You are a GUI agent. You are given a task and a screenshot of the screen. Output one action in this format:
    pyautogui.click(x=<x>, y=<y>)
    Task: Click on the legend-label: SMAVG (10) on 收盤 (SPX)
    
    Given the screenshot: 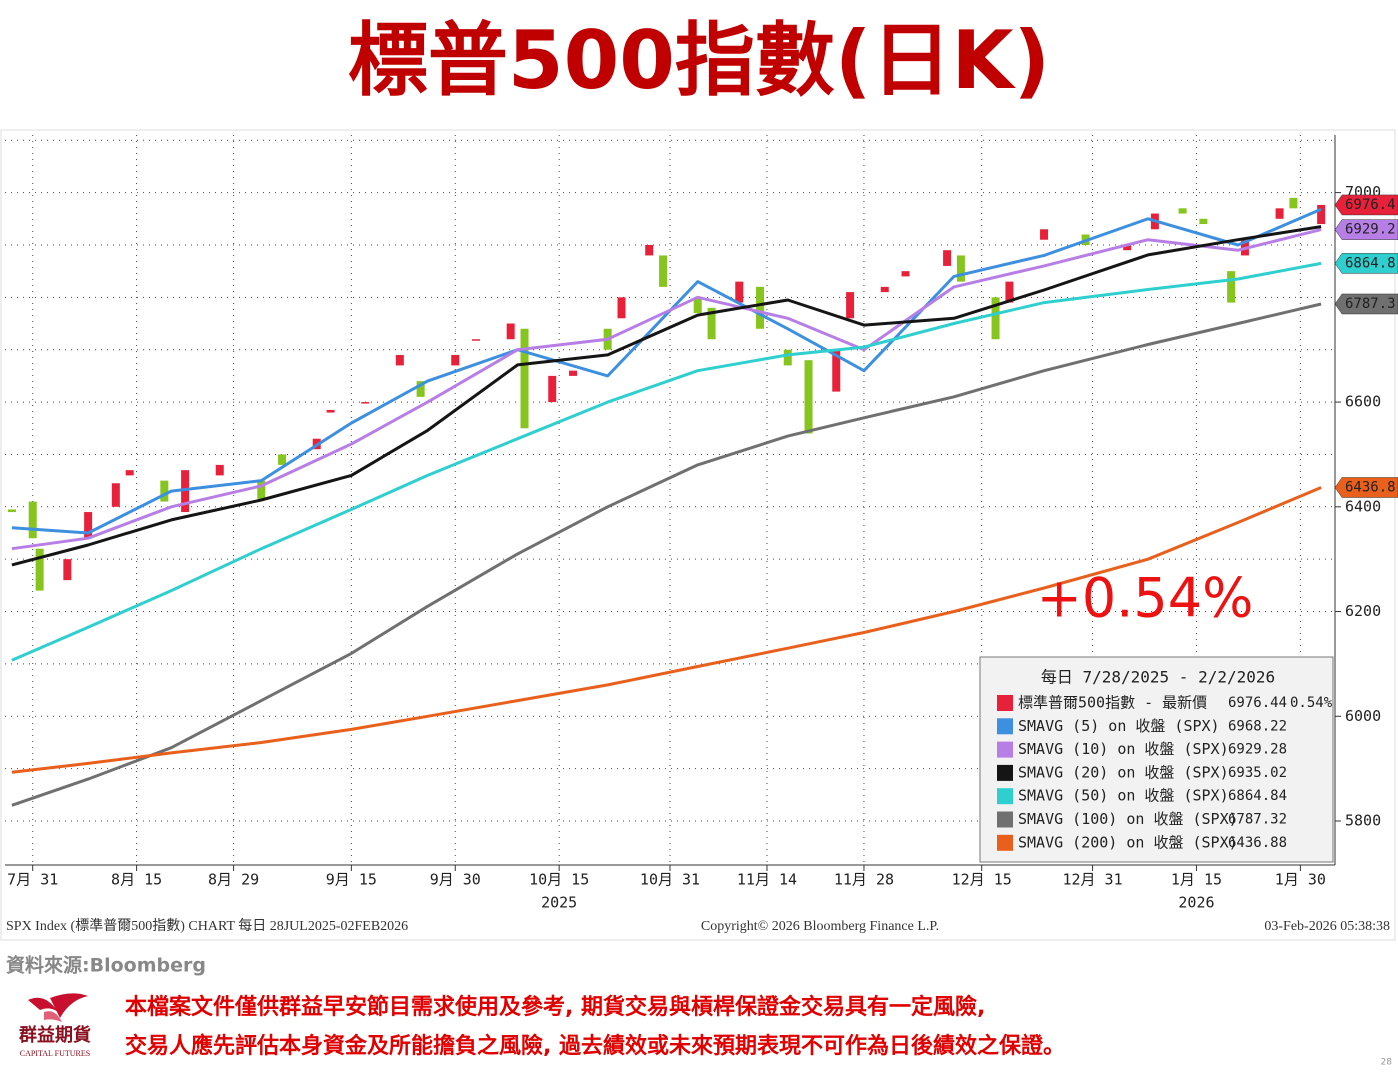 What is the action you would take?
    pyautogui.click(x=1123, y=749)
    